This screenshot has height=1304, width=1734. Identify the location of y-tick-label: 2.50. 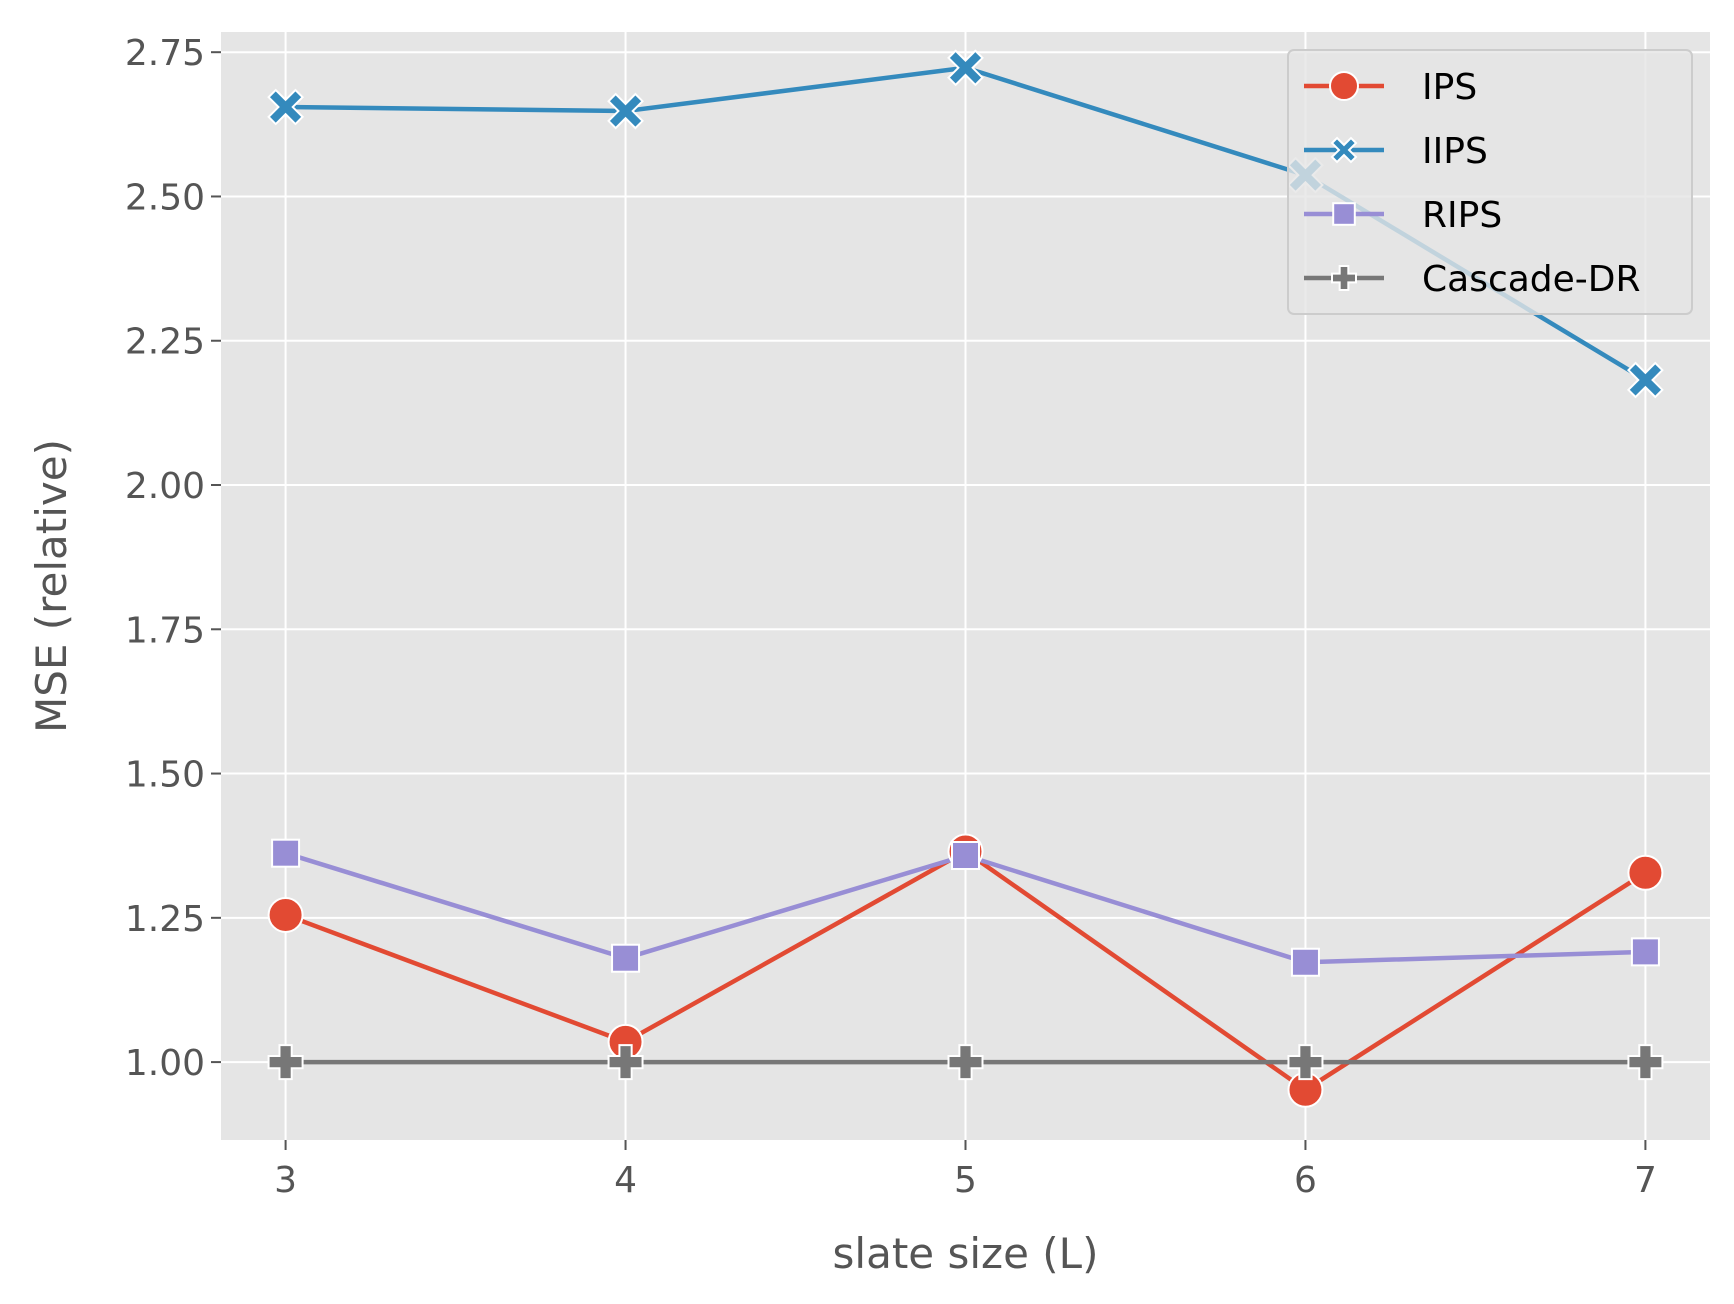
(165, 197).